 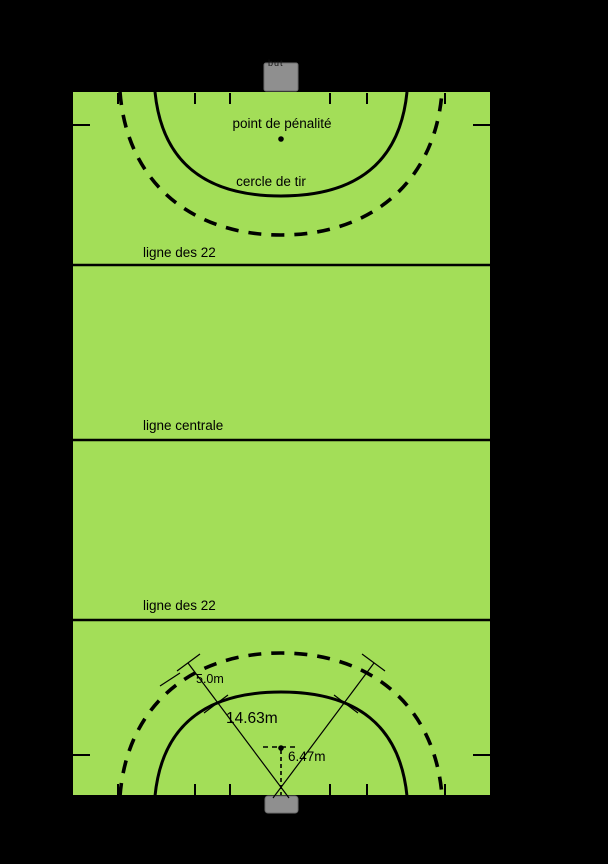 I want to click on shooting-circle-bottom-arc, so click(x=281, y=743).